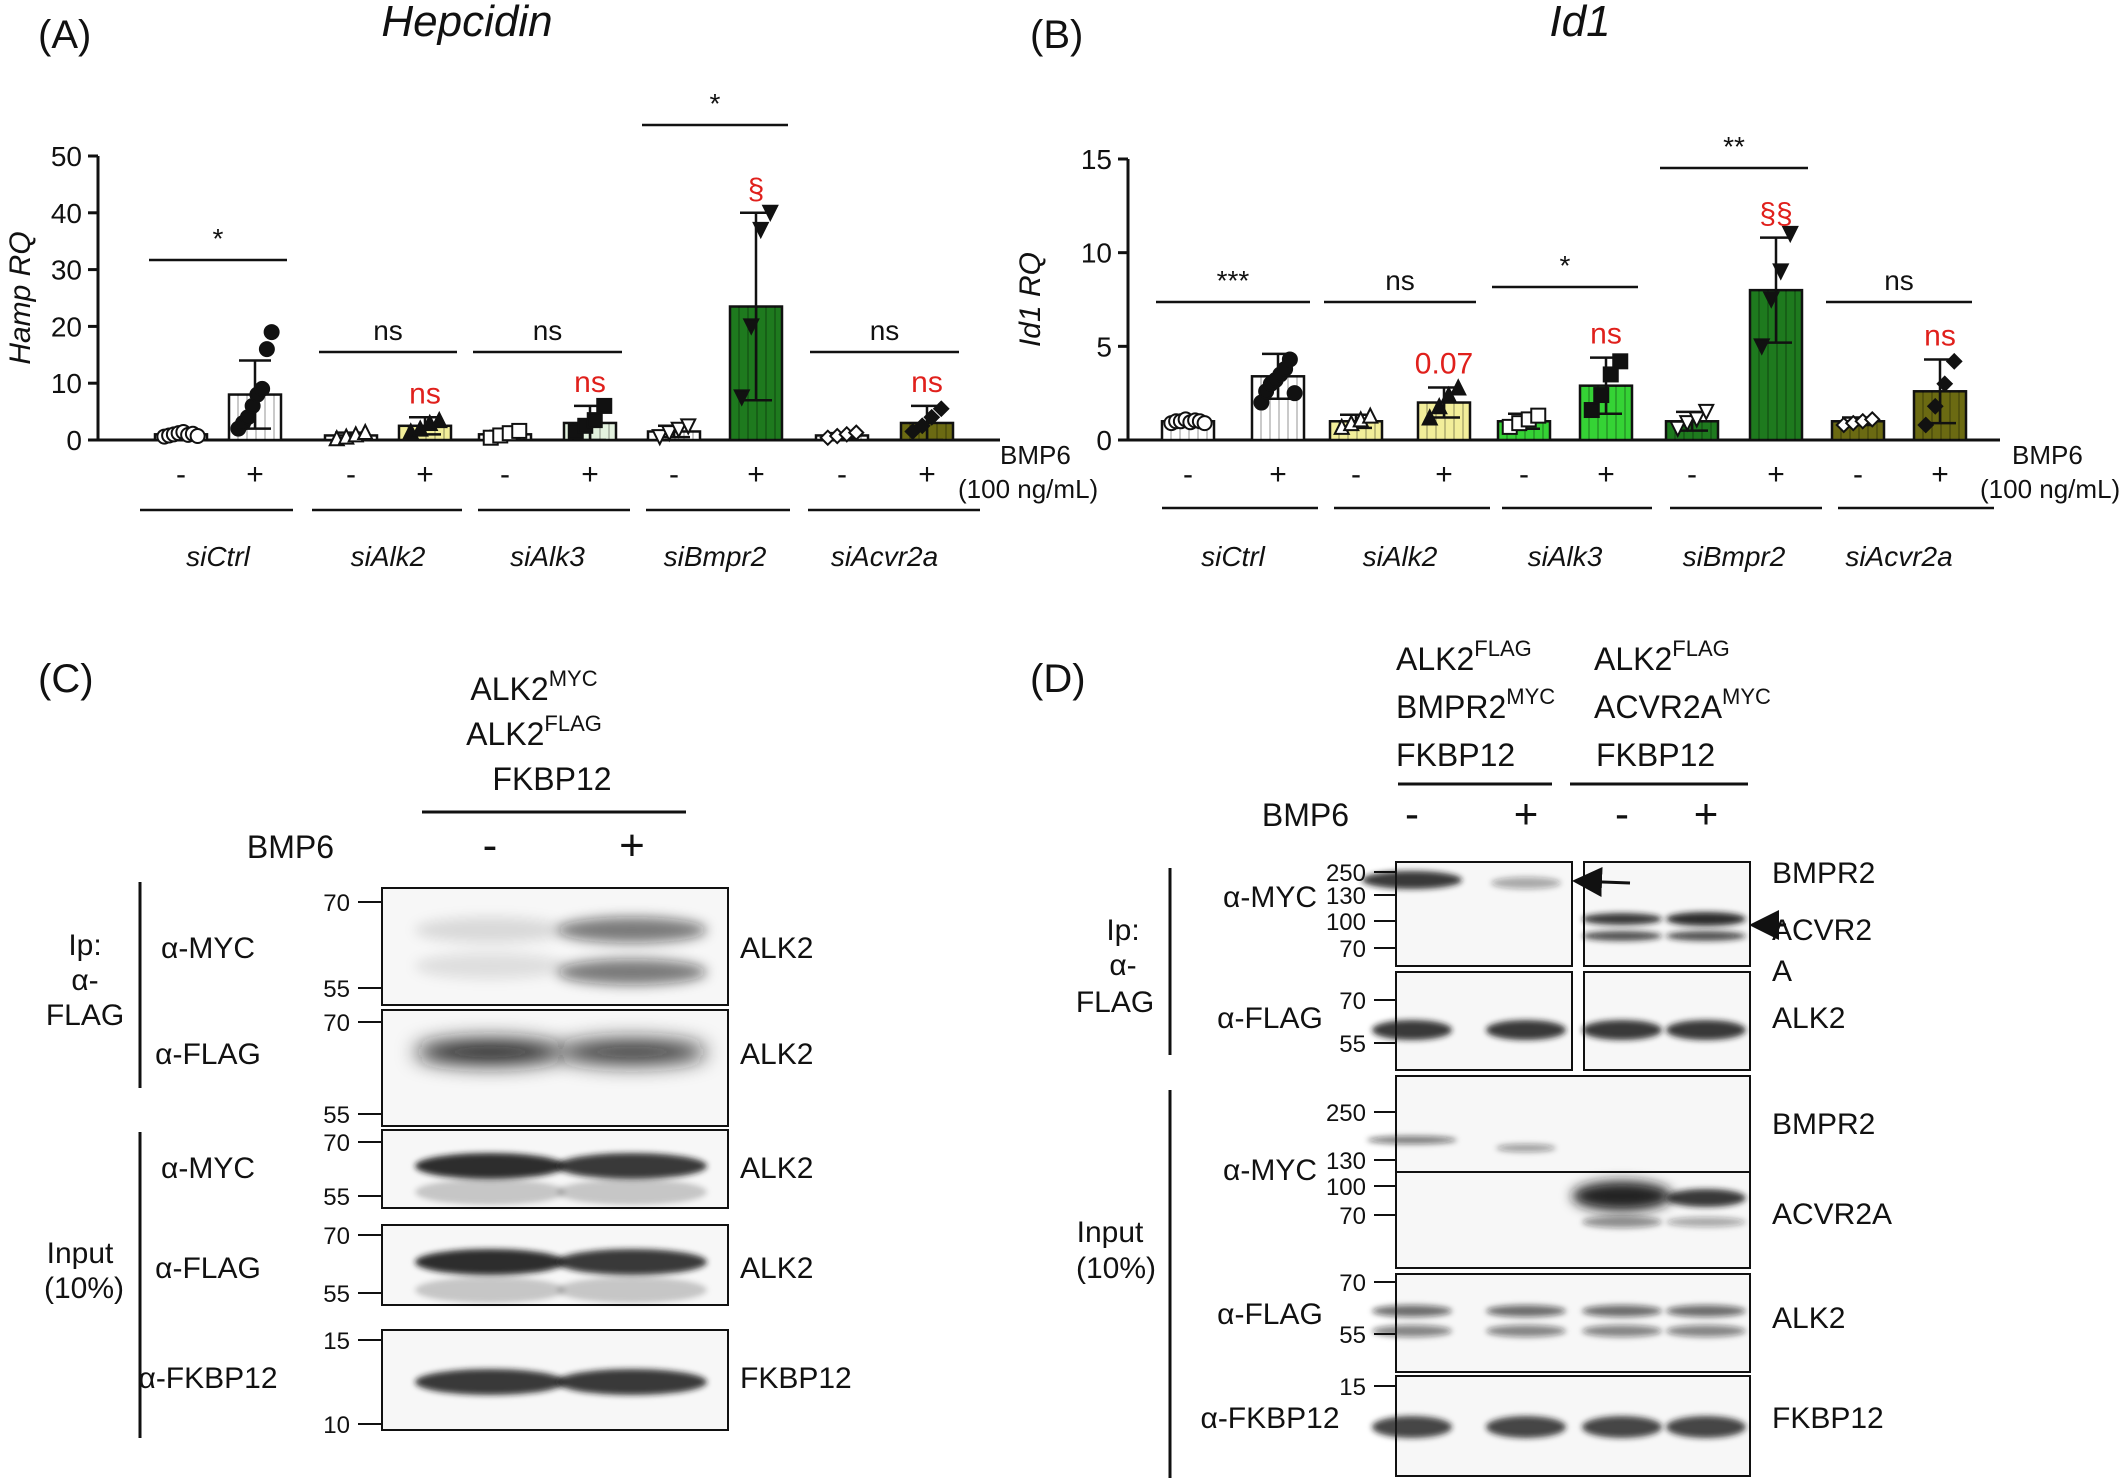 The image size is (2128, 1480). What do you see at coordinates (756, 189) in the screenshot?
I see `annotation-vs-ctrl: §` at bounding box center [756, 189].